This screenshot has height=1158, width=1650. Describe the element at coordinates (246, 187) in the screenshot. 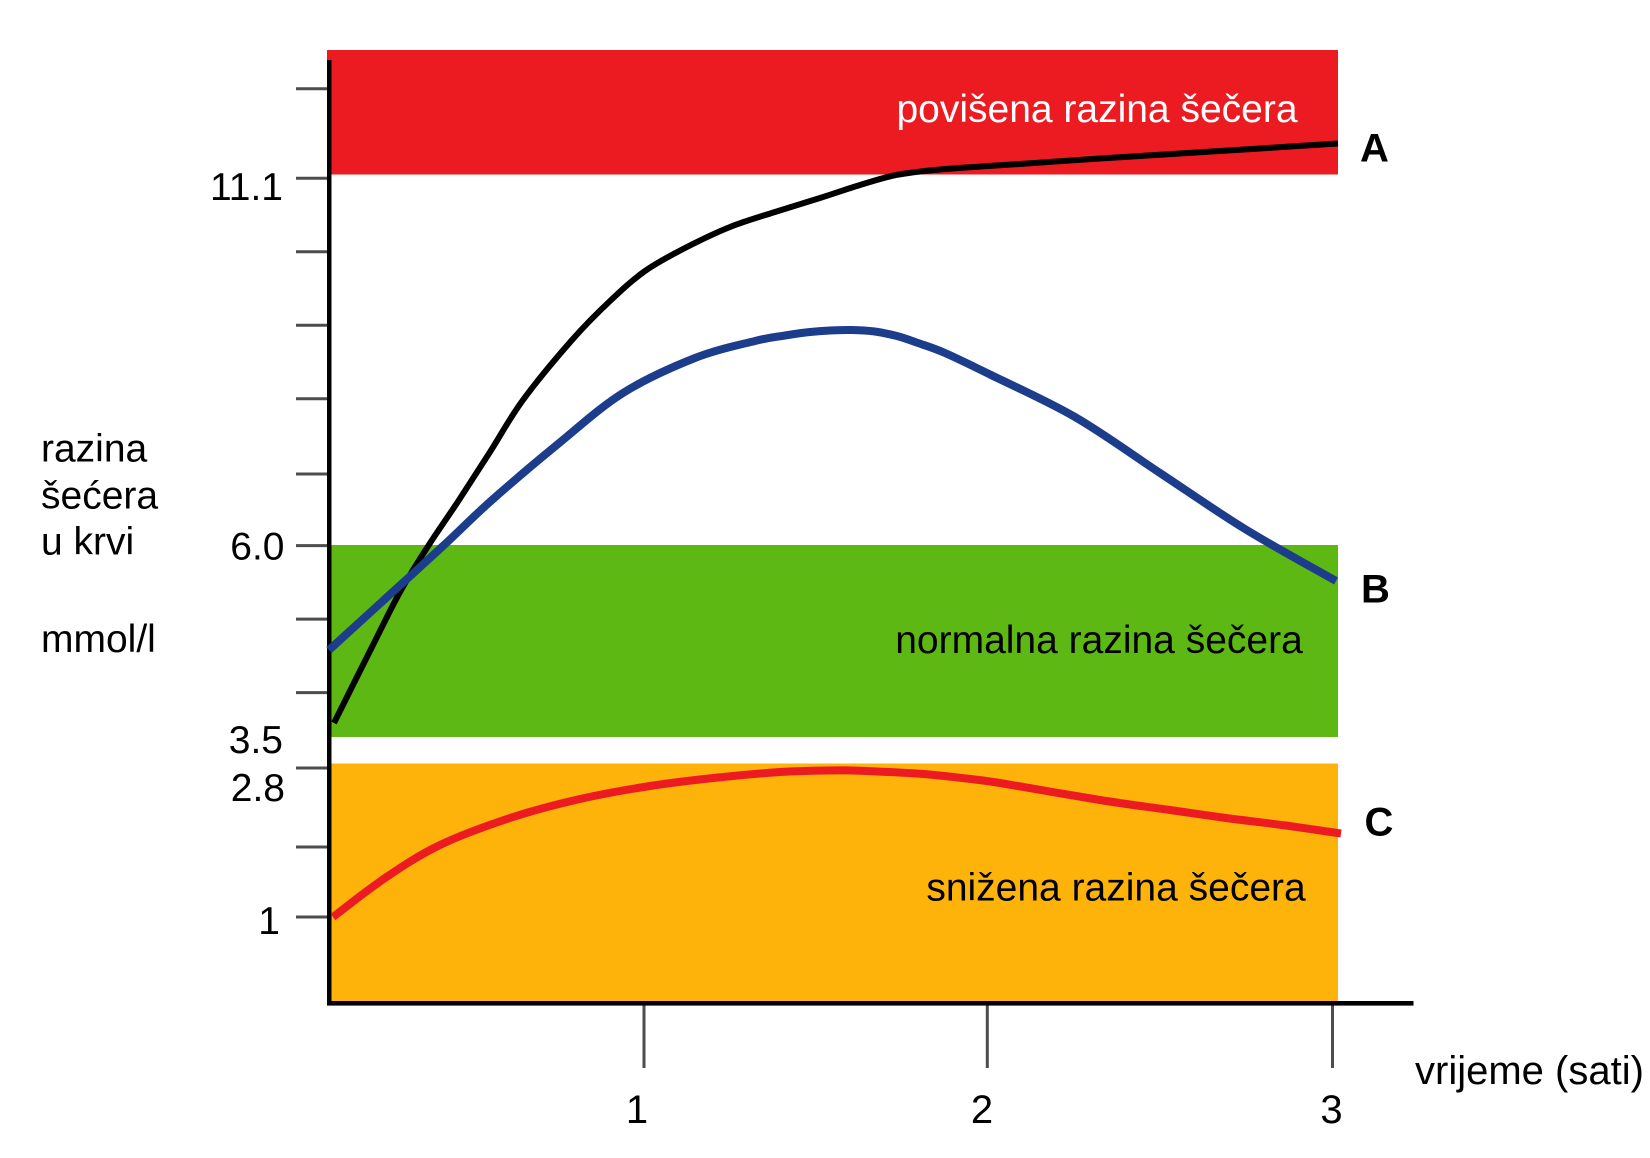

I see `svg-text: 11.1` at that location.